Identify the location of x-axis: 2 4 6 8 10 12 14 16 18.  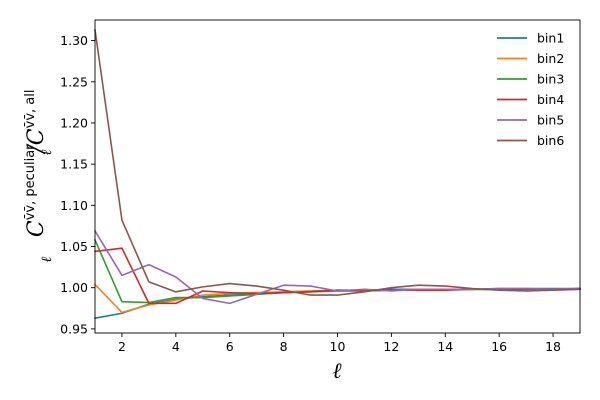
(339, 343).